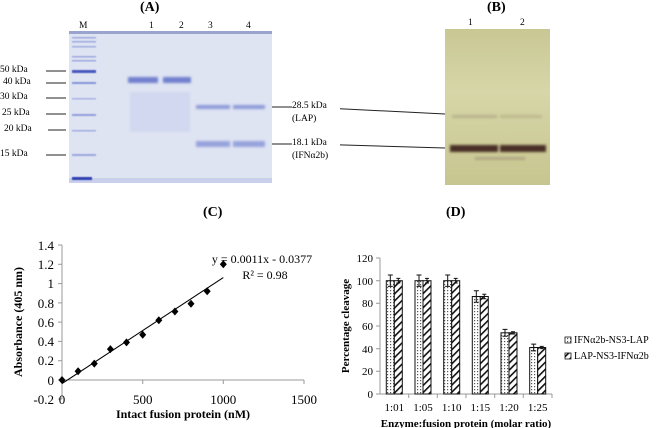  Describe the element at coordinates (264, 275) in the screenshot. I see `c-r-squared: R² = 0.98` at that location.